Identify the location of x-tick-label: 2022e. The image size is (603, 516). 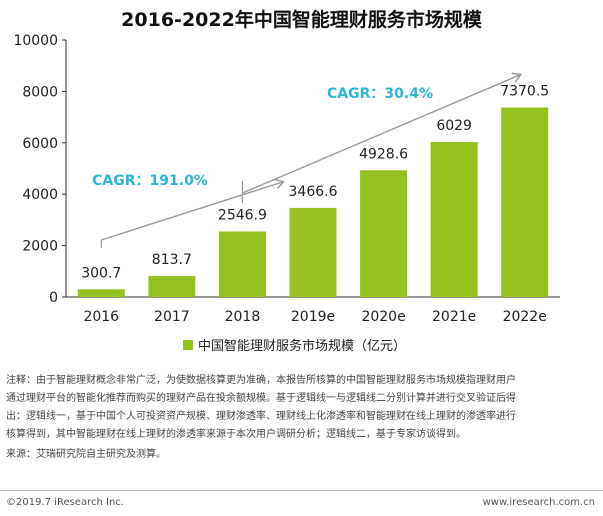
(525, 317).